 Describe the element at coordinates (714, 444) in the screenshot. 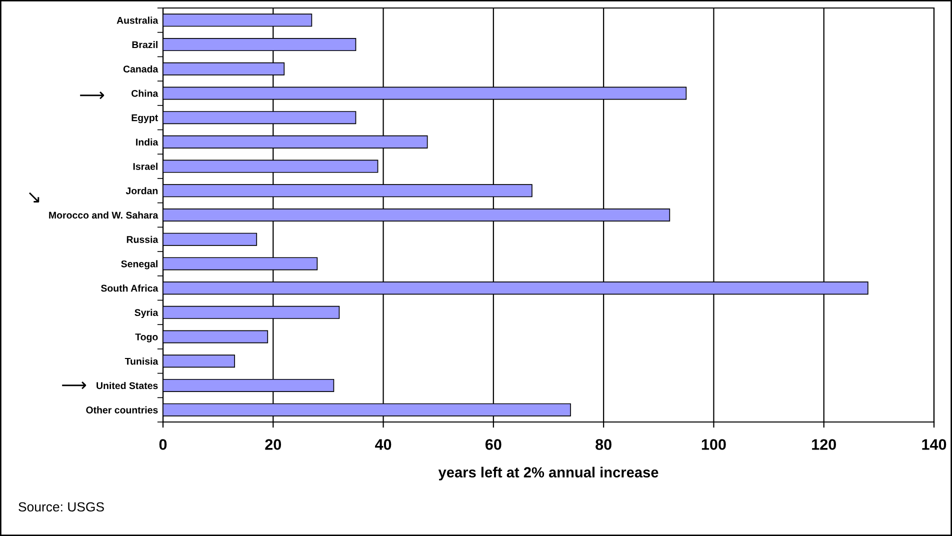

I see `x-tick-label: 100` at that location.